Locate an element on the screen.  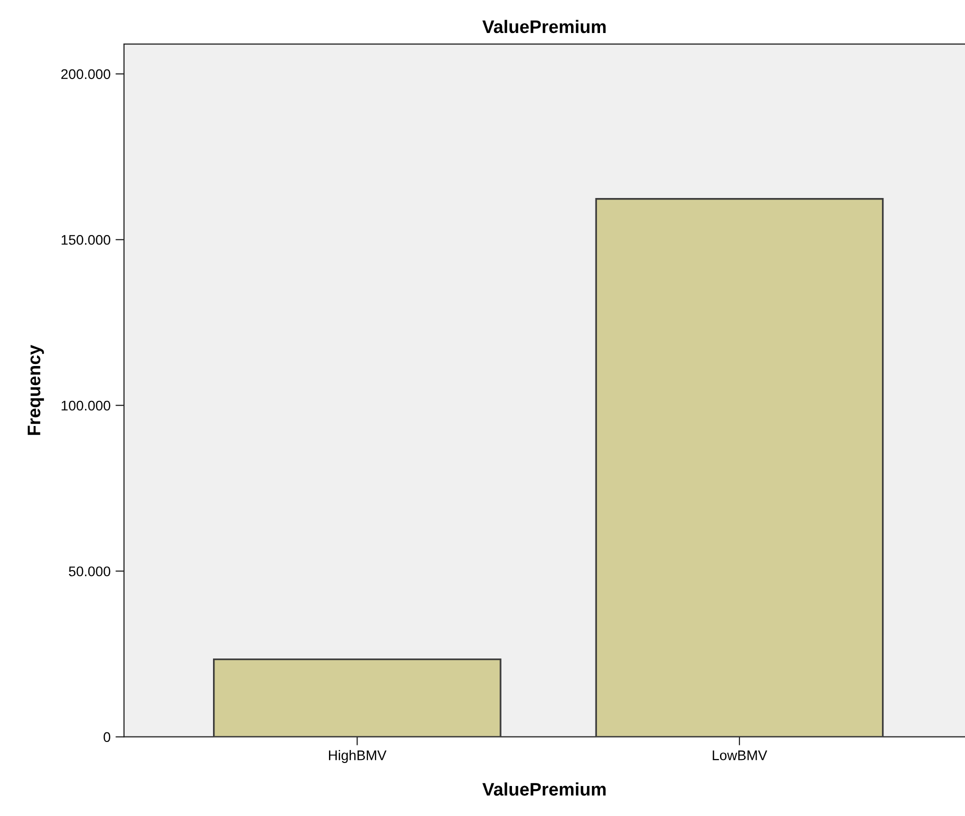
chart-title: ValuePremium is located at coordinates (544, 27).